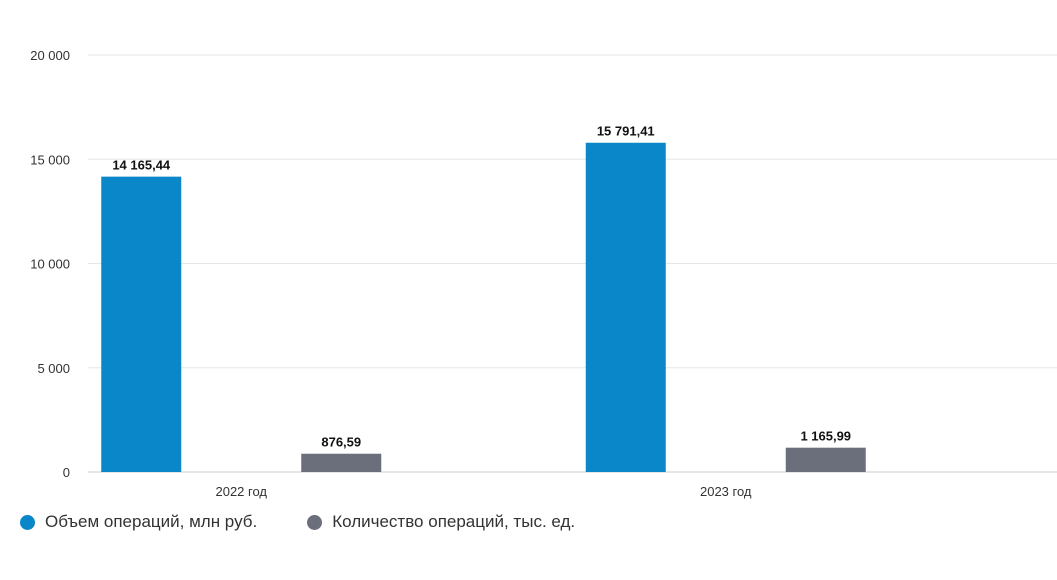 This screenshot has height=580, width=1057. I want to click on y-tick-label: 10 000, so click(50, 264).